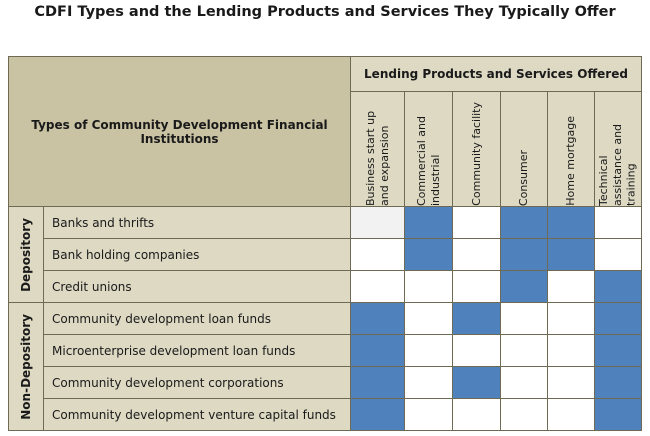 The height and width of the screenshot is (436, 650). I want to click on row-label-text: Credit unions, so click(92, 286).